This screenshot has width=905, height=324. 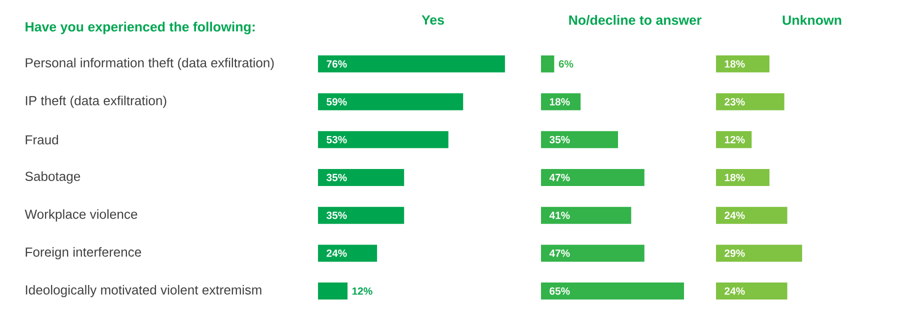 What do you see at coordinates (52, 177) in the screenshot?
I see `y-tick-label: Sabotage` at bounding box center [52, 177].